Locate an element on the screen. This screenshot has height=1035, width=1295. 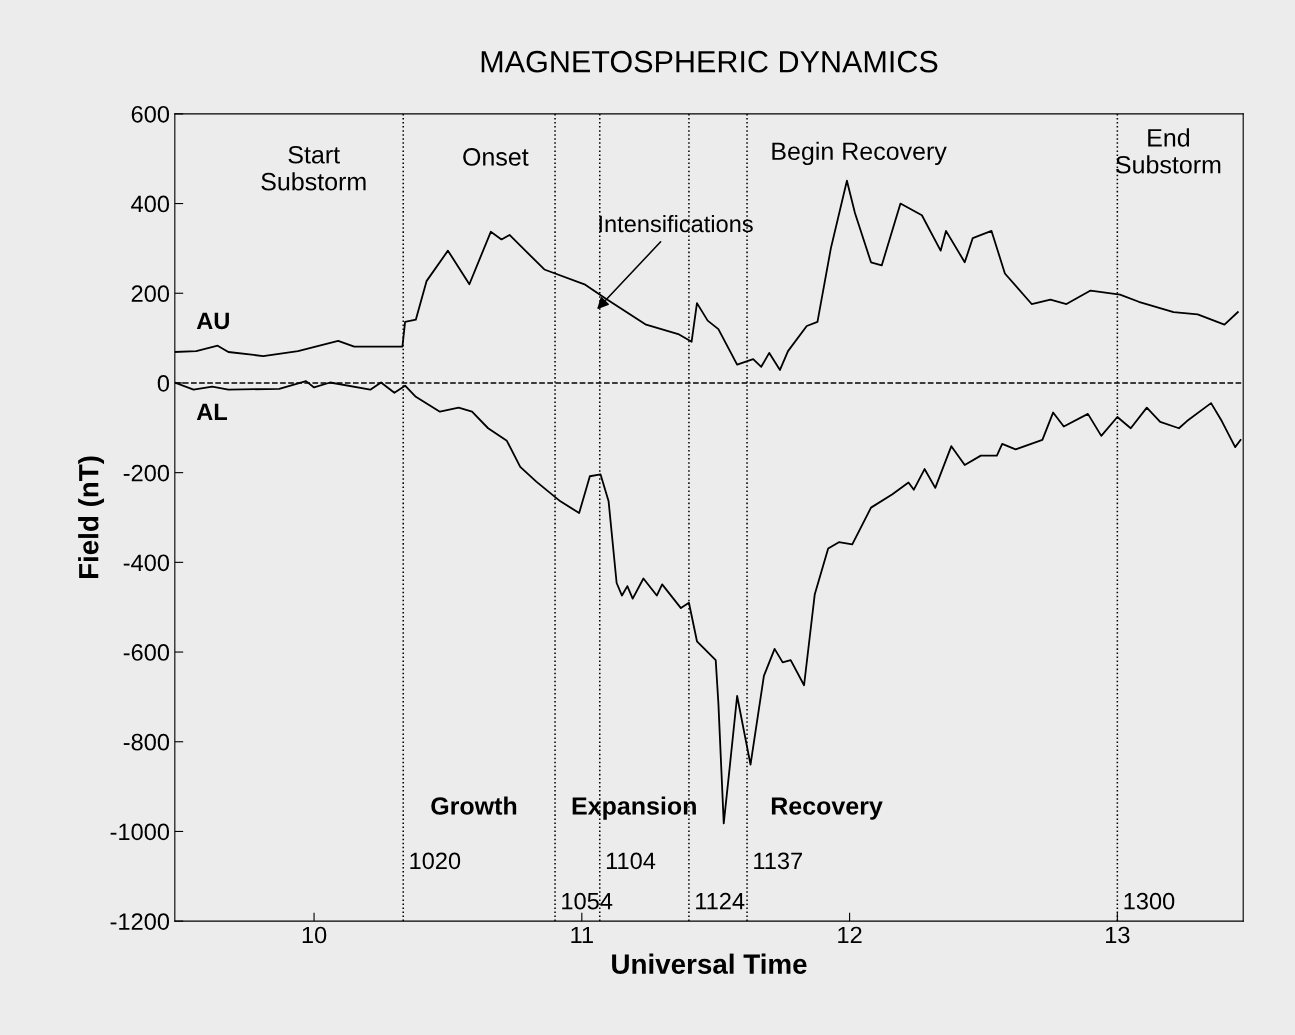
annotation: Start Substorm is located at coordinates (313, 168).